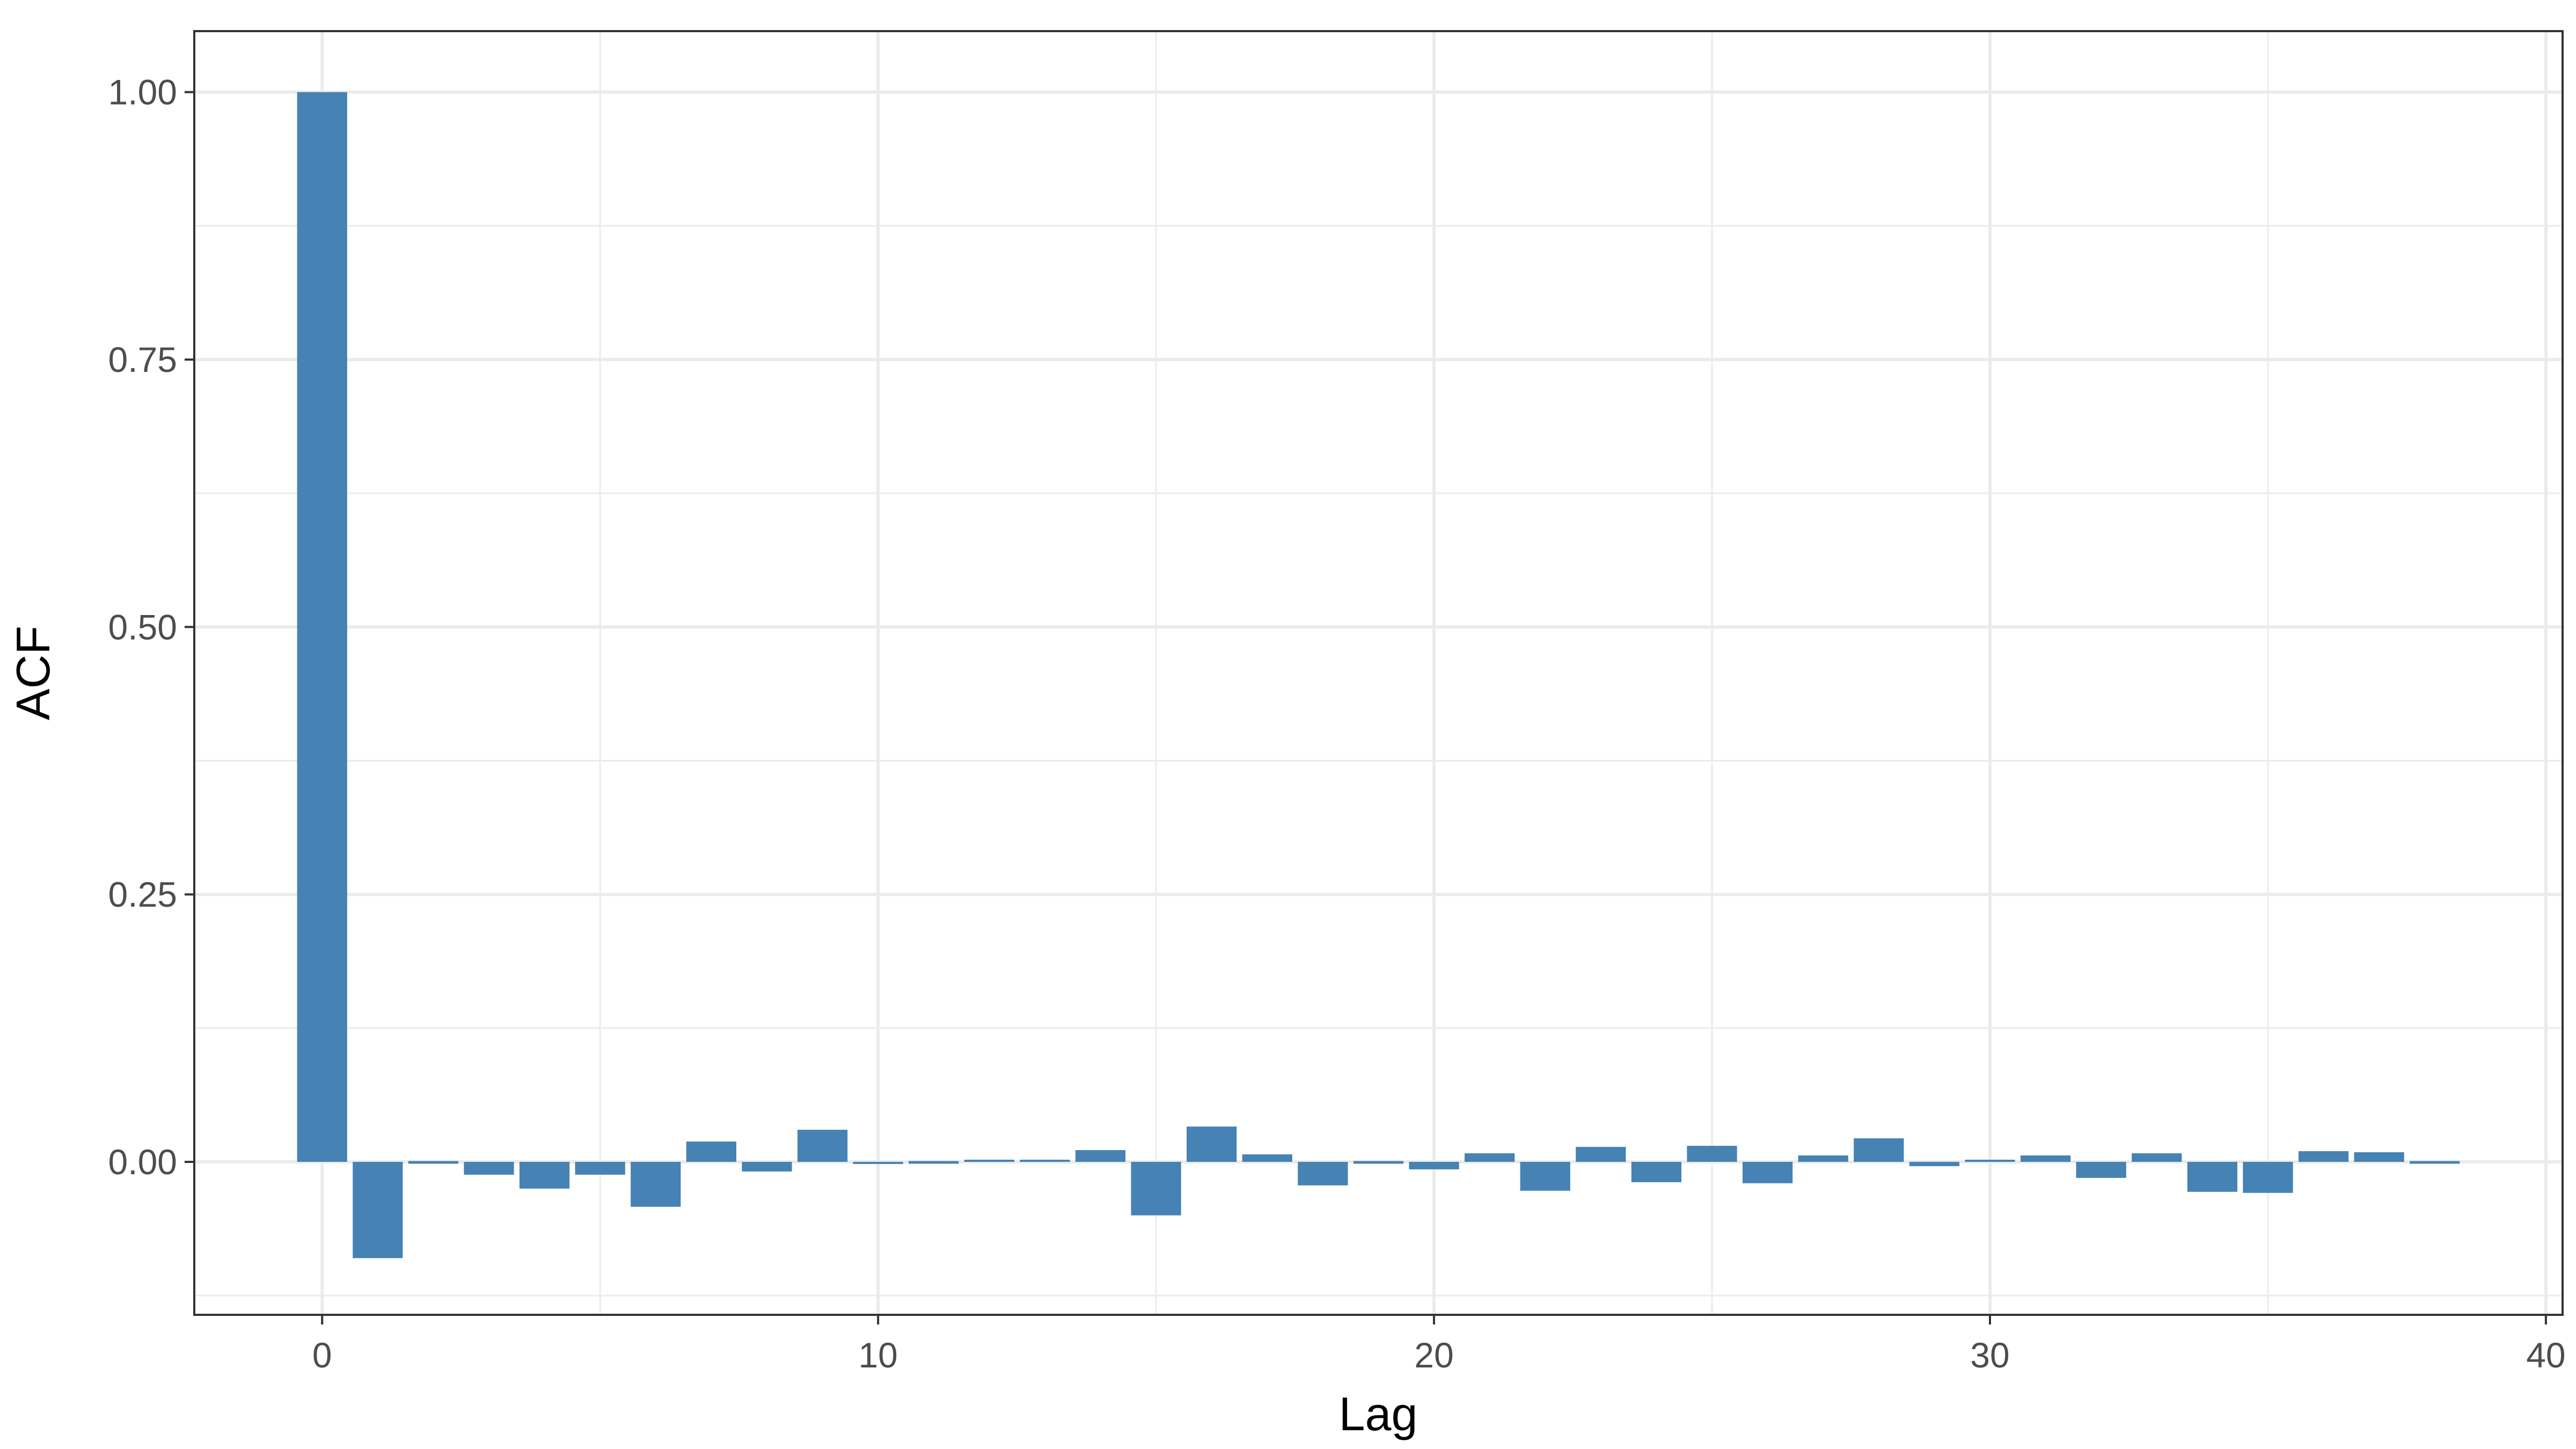  Describe the element at coordinates (322, 1355) in the screenshot. I see `x-tick-label: 0` at that location.